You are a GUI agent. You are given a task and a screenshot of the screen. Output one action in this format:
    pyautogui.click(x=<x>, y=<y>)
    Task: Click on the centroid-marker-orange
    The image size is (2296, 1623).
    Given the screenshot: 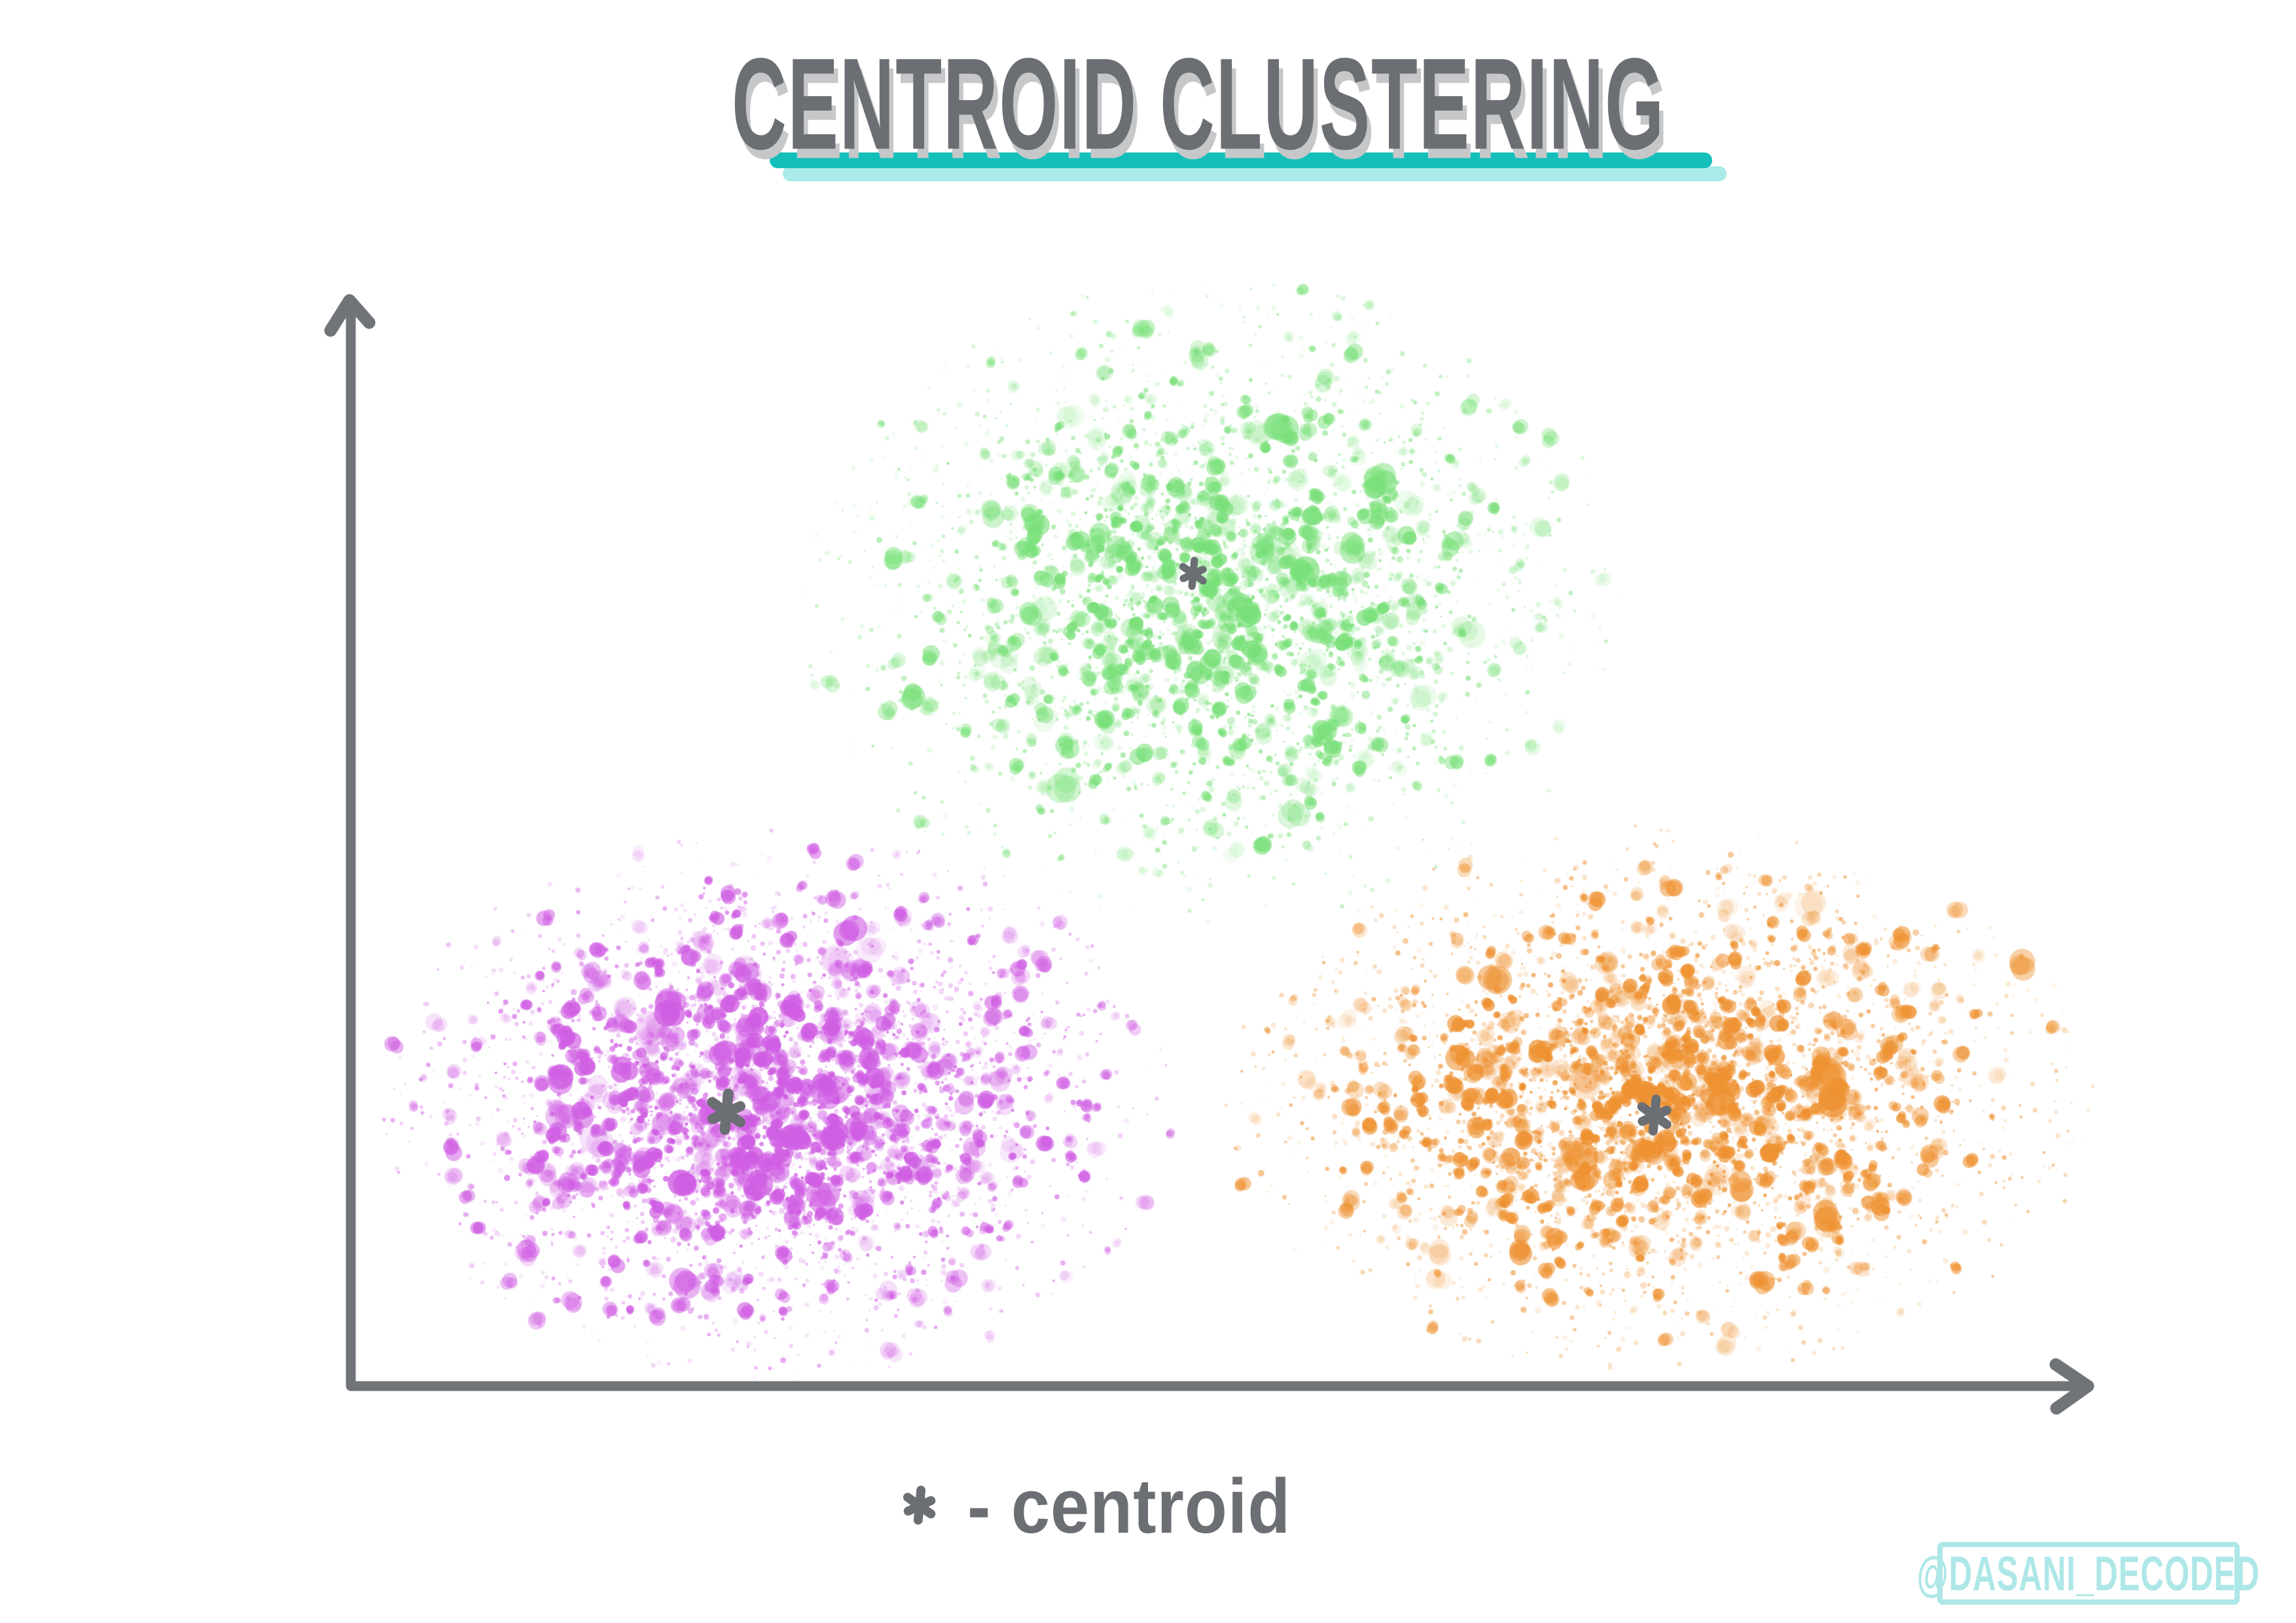 What is the action you would take?
    pyautogui.click(x=1654, y=1116)
    